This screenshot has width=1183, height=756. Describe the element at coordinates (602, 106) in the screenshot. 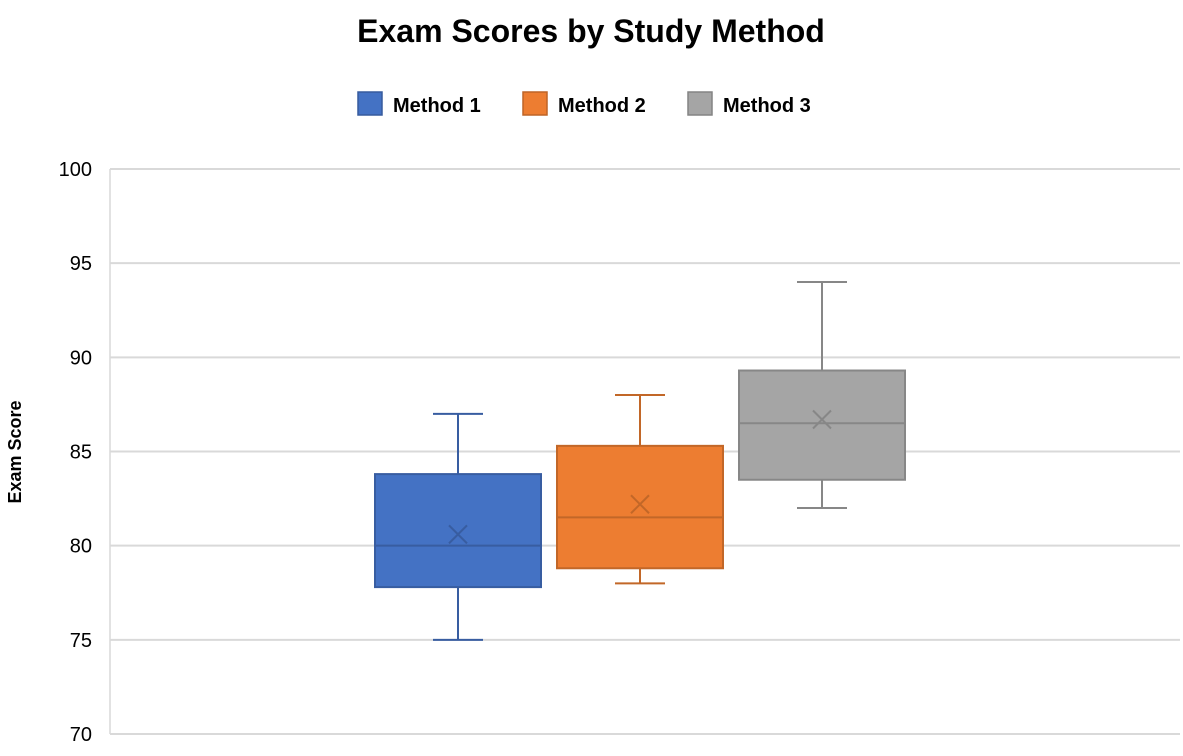

I see `legend-label: Method 2` at that location.